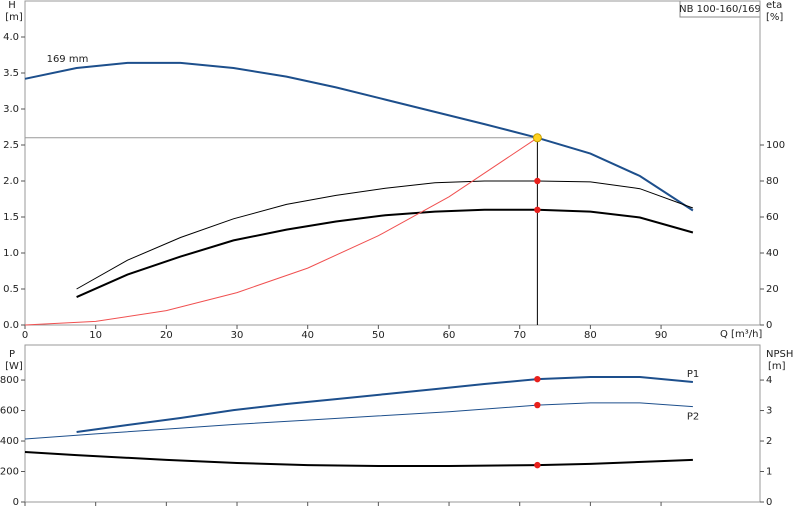  I want to click on y2-tick-label: 3, so click(769, 411).